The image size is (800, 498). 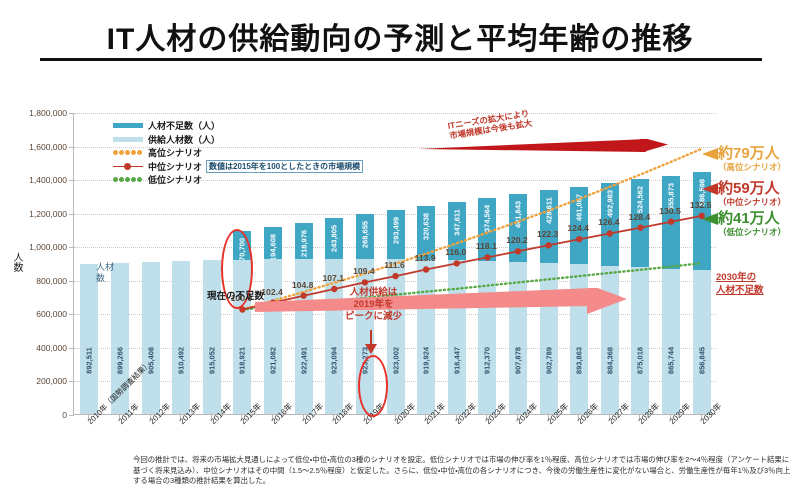 I want to click on supply-bar-segment: 922,491, so click(x=303, y=336).